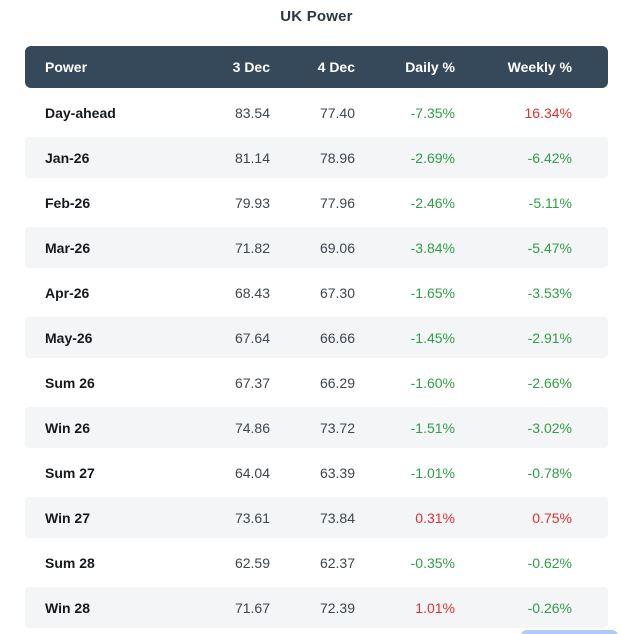 The height and width of the screenshot is (634, 622). Describe the element at coordinates (432, 562) in the screenshot. I see `value-daily-pct: -0.35%` at that location.